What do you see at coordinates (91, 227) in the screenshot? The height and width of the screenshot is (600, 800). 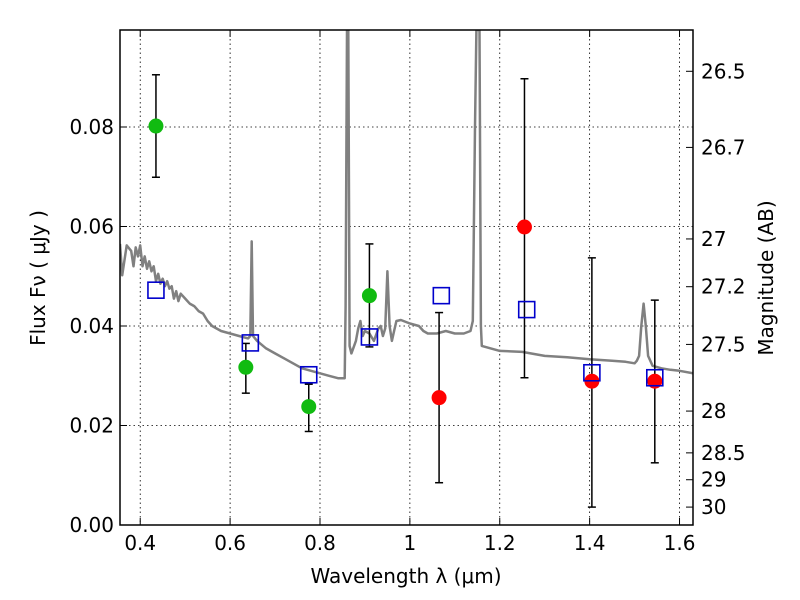 I see `y-tick-label: 0.06` at bounding box center [91, 227].